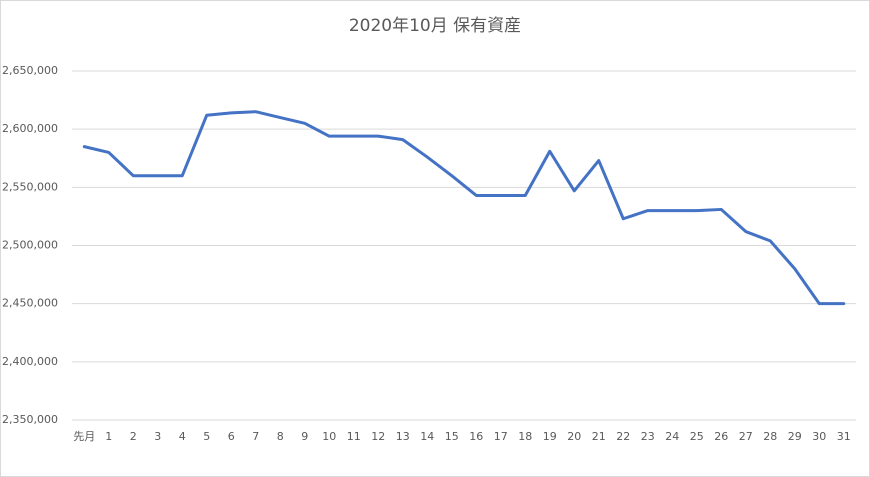 The width and height of the screenshot is (870, 477). Describe the element at coordinates (648, 436) in the screenshot. I see `x-tick-label: 23` at that location.